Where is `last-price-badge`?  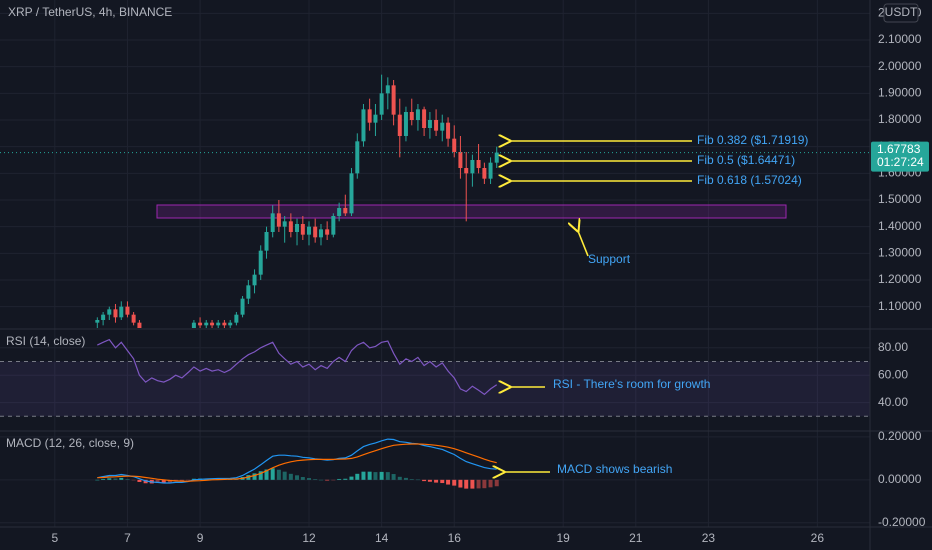 last-price-badge is located at coordinates (900, 156).